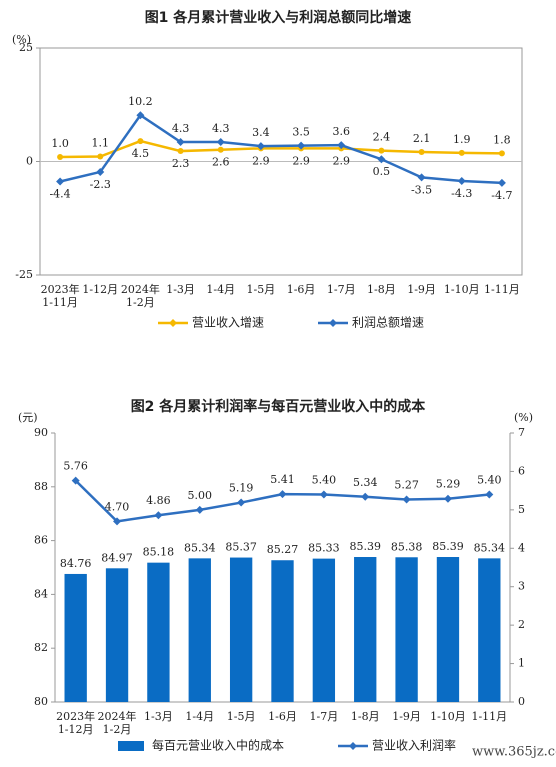 The image size is (556, 767). Describe the element at coordinates (41, 701) in the screenshot. I see `y-tick-label: 80` at that location.